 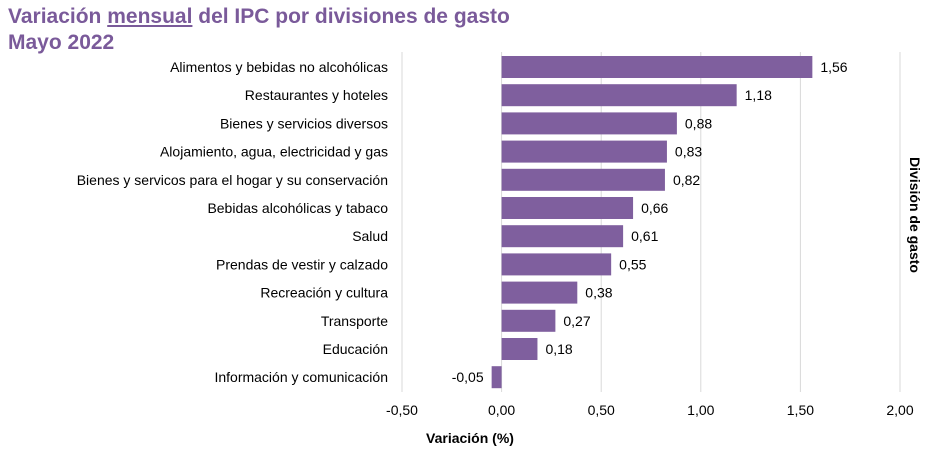 I want to click on x-tick-label: -0,50, so click(x=402, y=410).